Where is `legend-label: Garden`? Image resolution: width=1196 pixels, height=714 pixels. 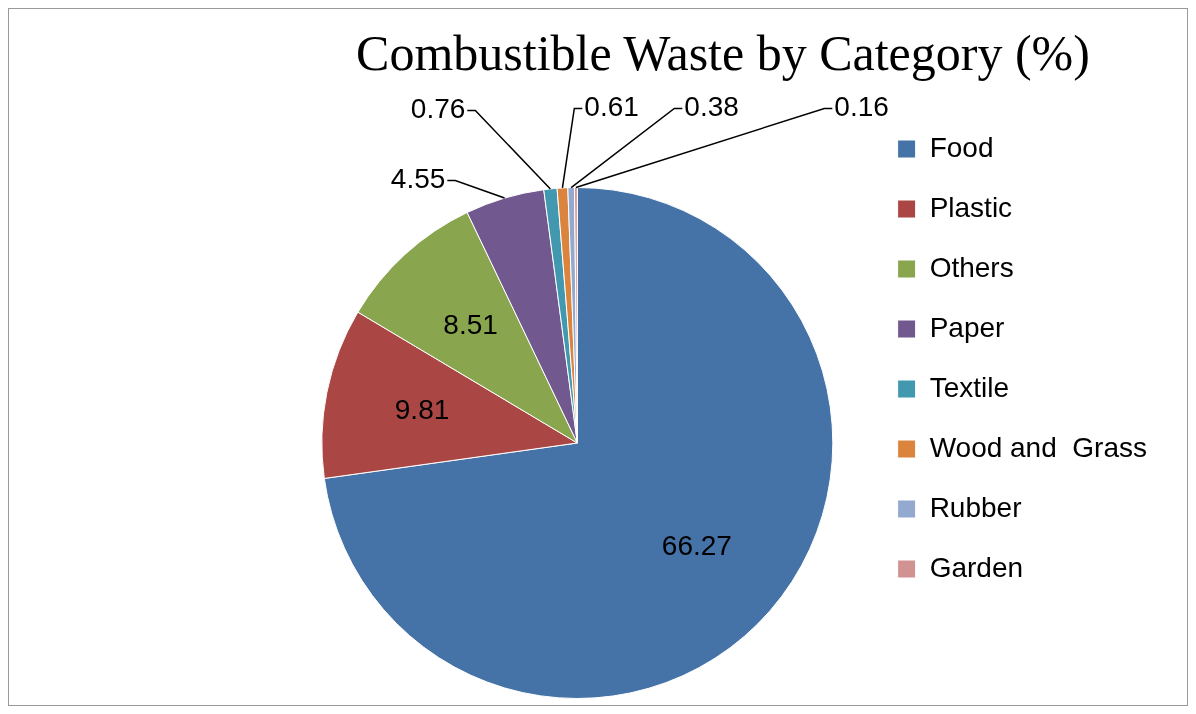 legend-label: Garden is located at coordinates (976, 567).